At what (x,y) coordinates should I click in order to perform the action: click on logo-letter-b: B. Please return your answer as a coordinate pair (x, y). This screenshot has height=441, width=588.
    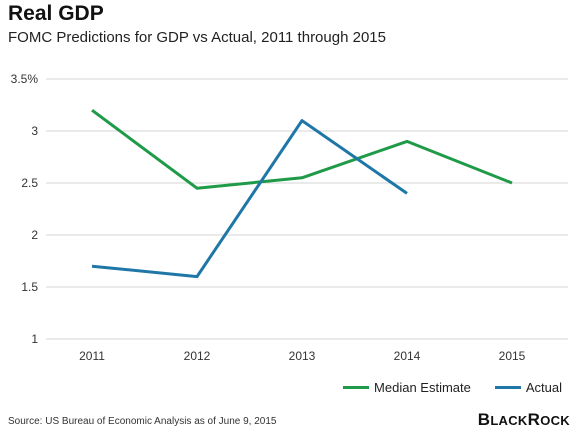
    Looking at the image, I should click on (484, 419).